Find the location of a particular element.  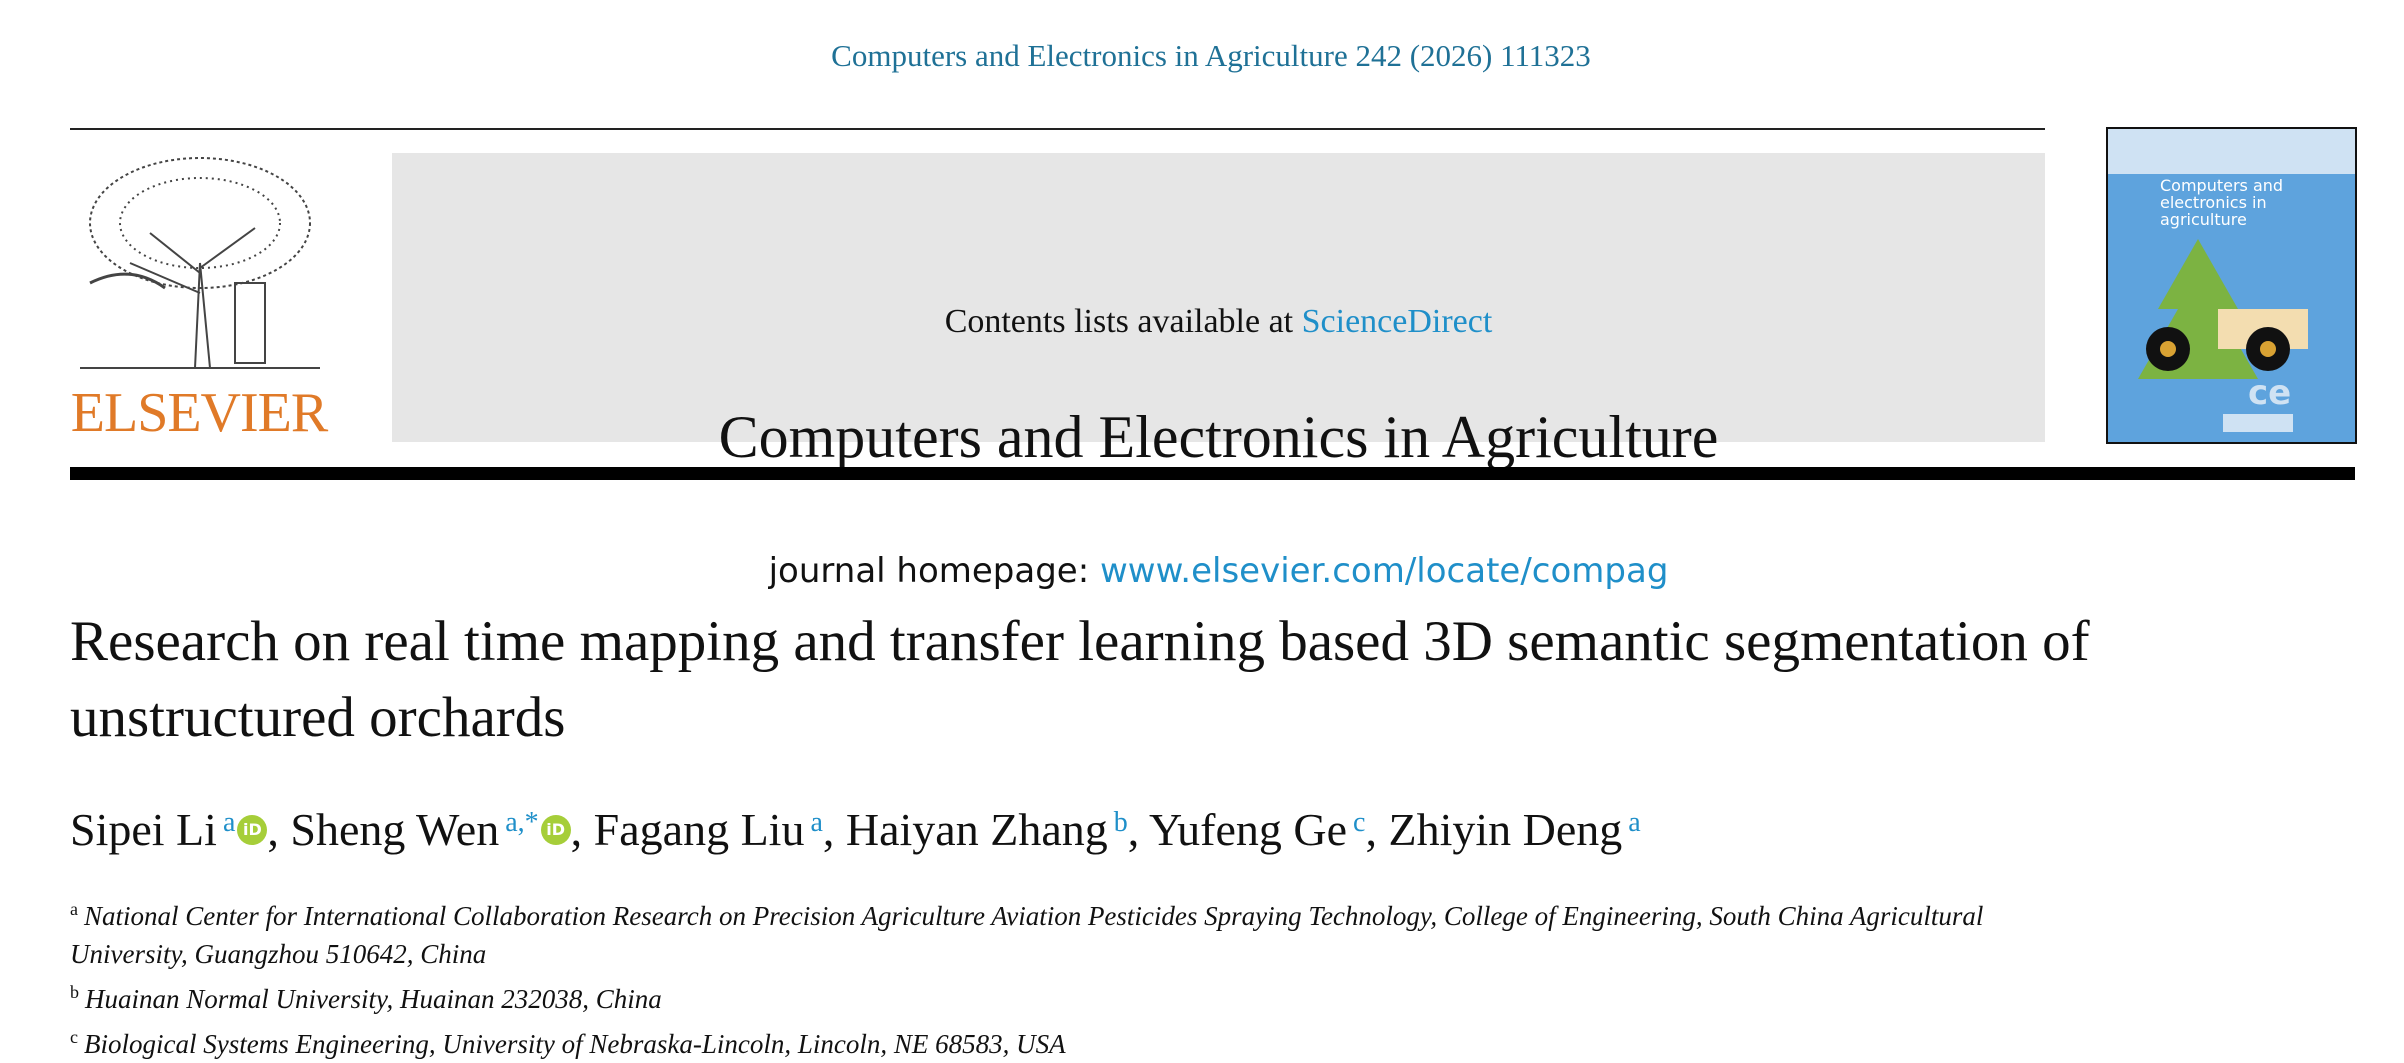

journal-title: Computers and Electronics in Agriculture is located at coordinates (1218, 437).